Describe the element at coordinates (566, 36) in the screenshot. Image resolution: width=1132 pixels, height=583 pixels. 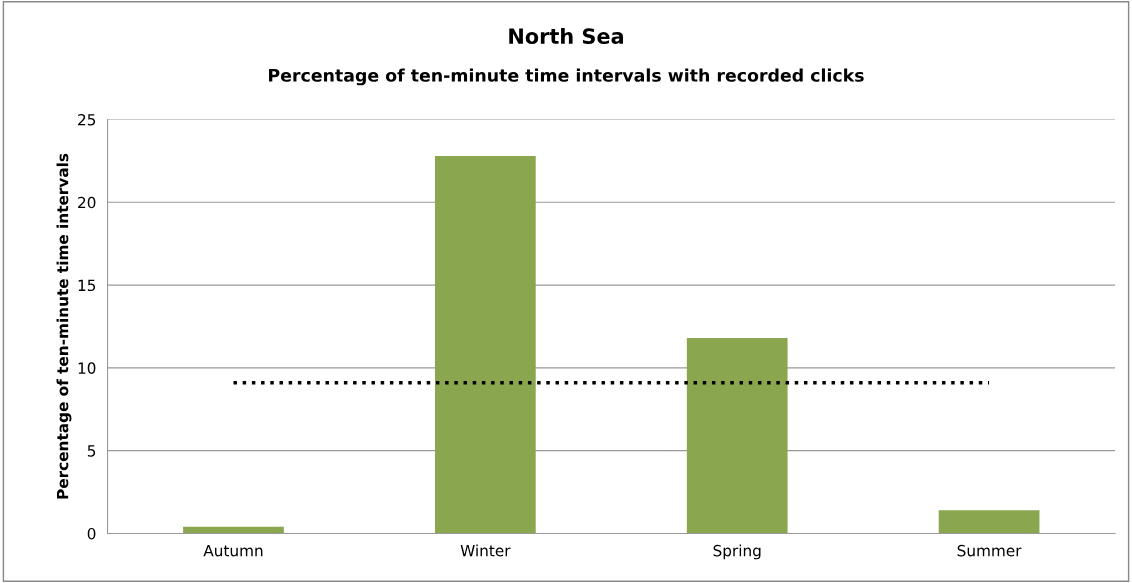
I see `chart-title: North Sea` at that location.